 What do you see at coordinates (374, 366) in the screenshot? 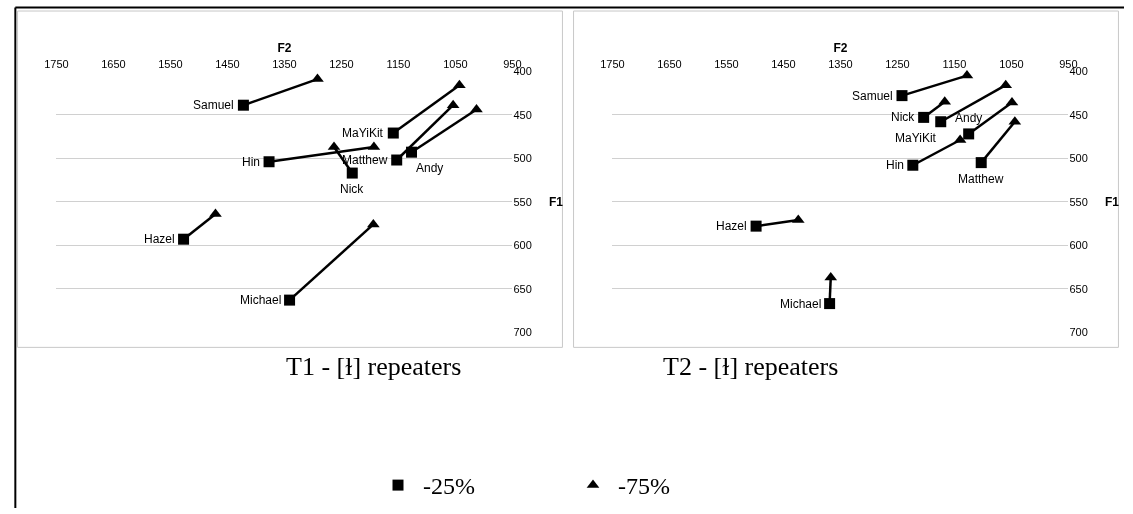
I see `text: T1 - [ɫ] repeaters` at bounding box center [374, 366].